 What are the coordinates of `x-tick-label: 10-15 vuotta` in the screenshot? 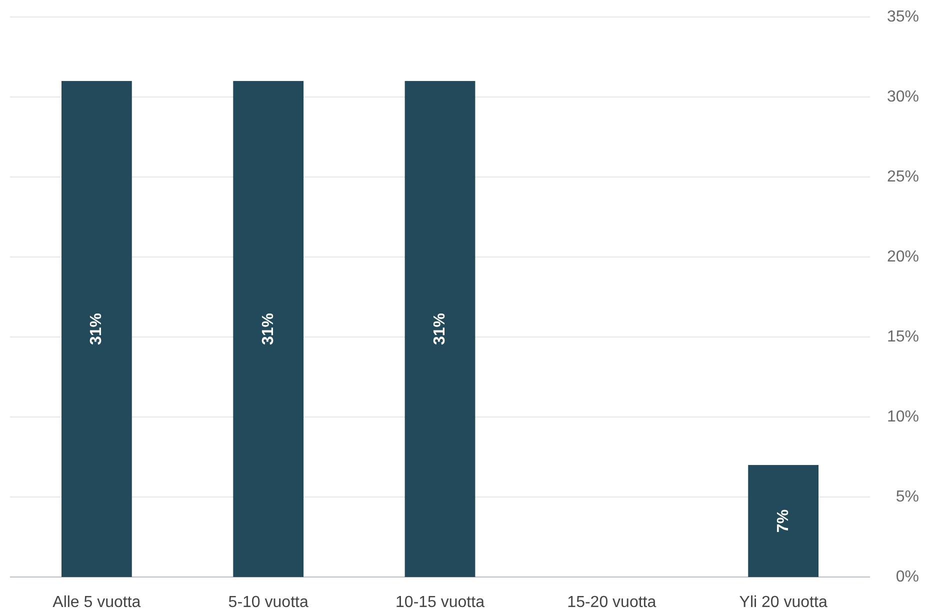 It's located at (440, 602).